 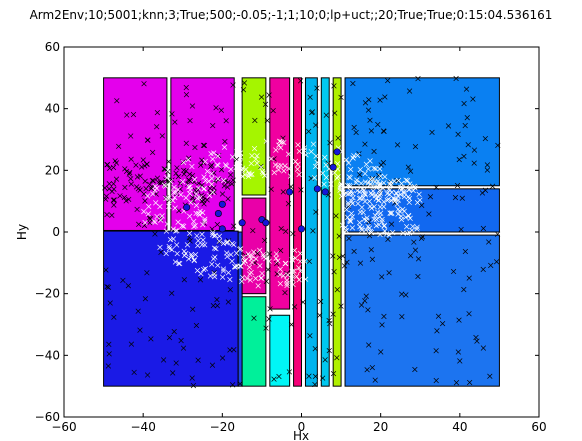 I want to click on y-tick-label-3: 0, so click(x=56, y=232).